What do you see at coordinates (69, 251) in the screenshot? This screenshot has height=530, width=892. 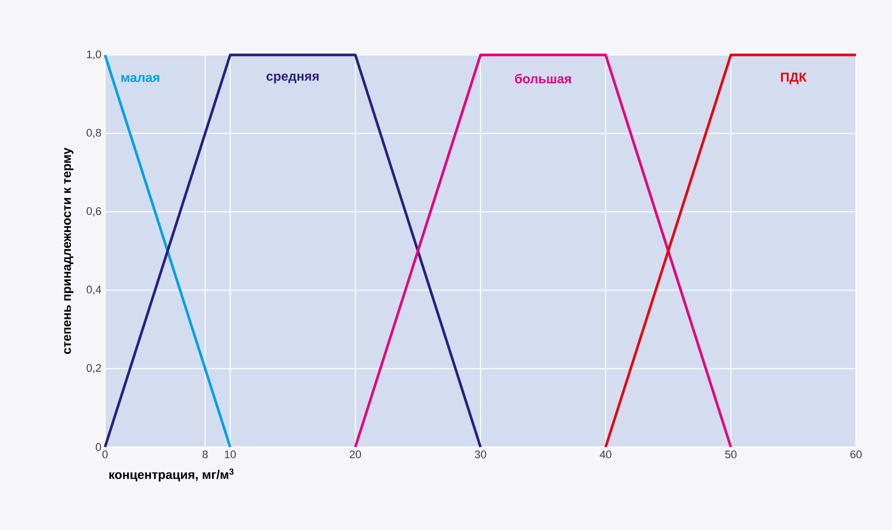 I see `y-axis-title: степень принадлежности к терму` at bounding box center [69, 251].